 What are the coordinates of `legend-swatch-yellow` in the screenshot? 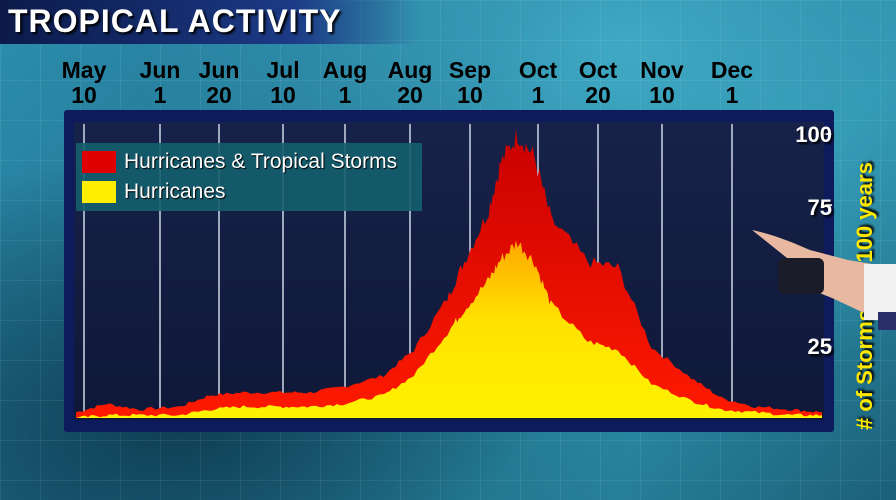 It's located at (99, 192).